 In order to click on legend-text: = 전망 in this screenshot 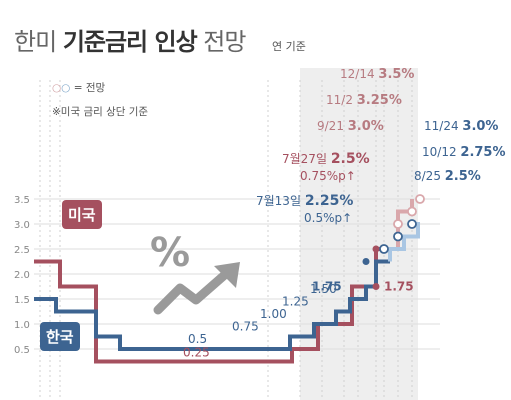, I will do `click(89, 88)`.